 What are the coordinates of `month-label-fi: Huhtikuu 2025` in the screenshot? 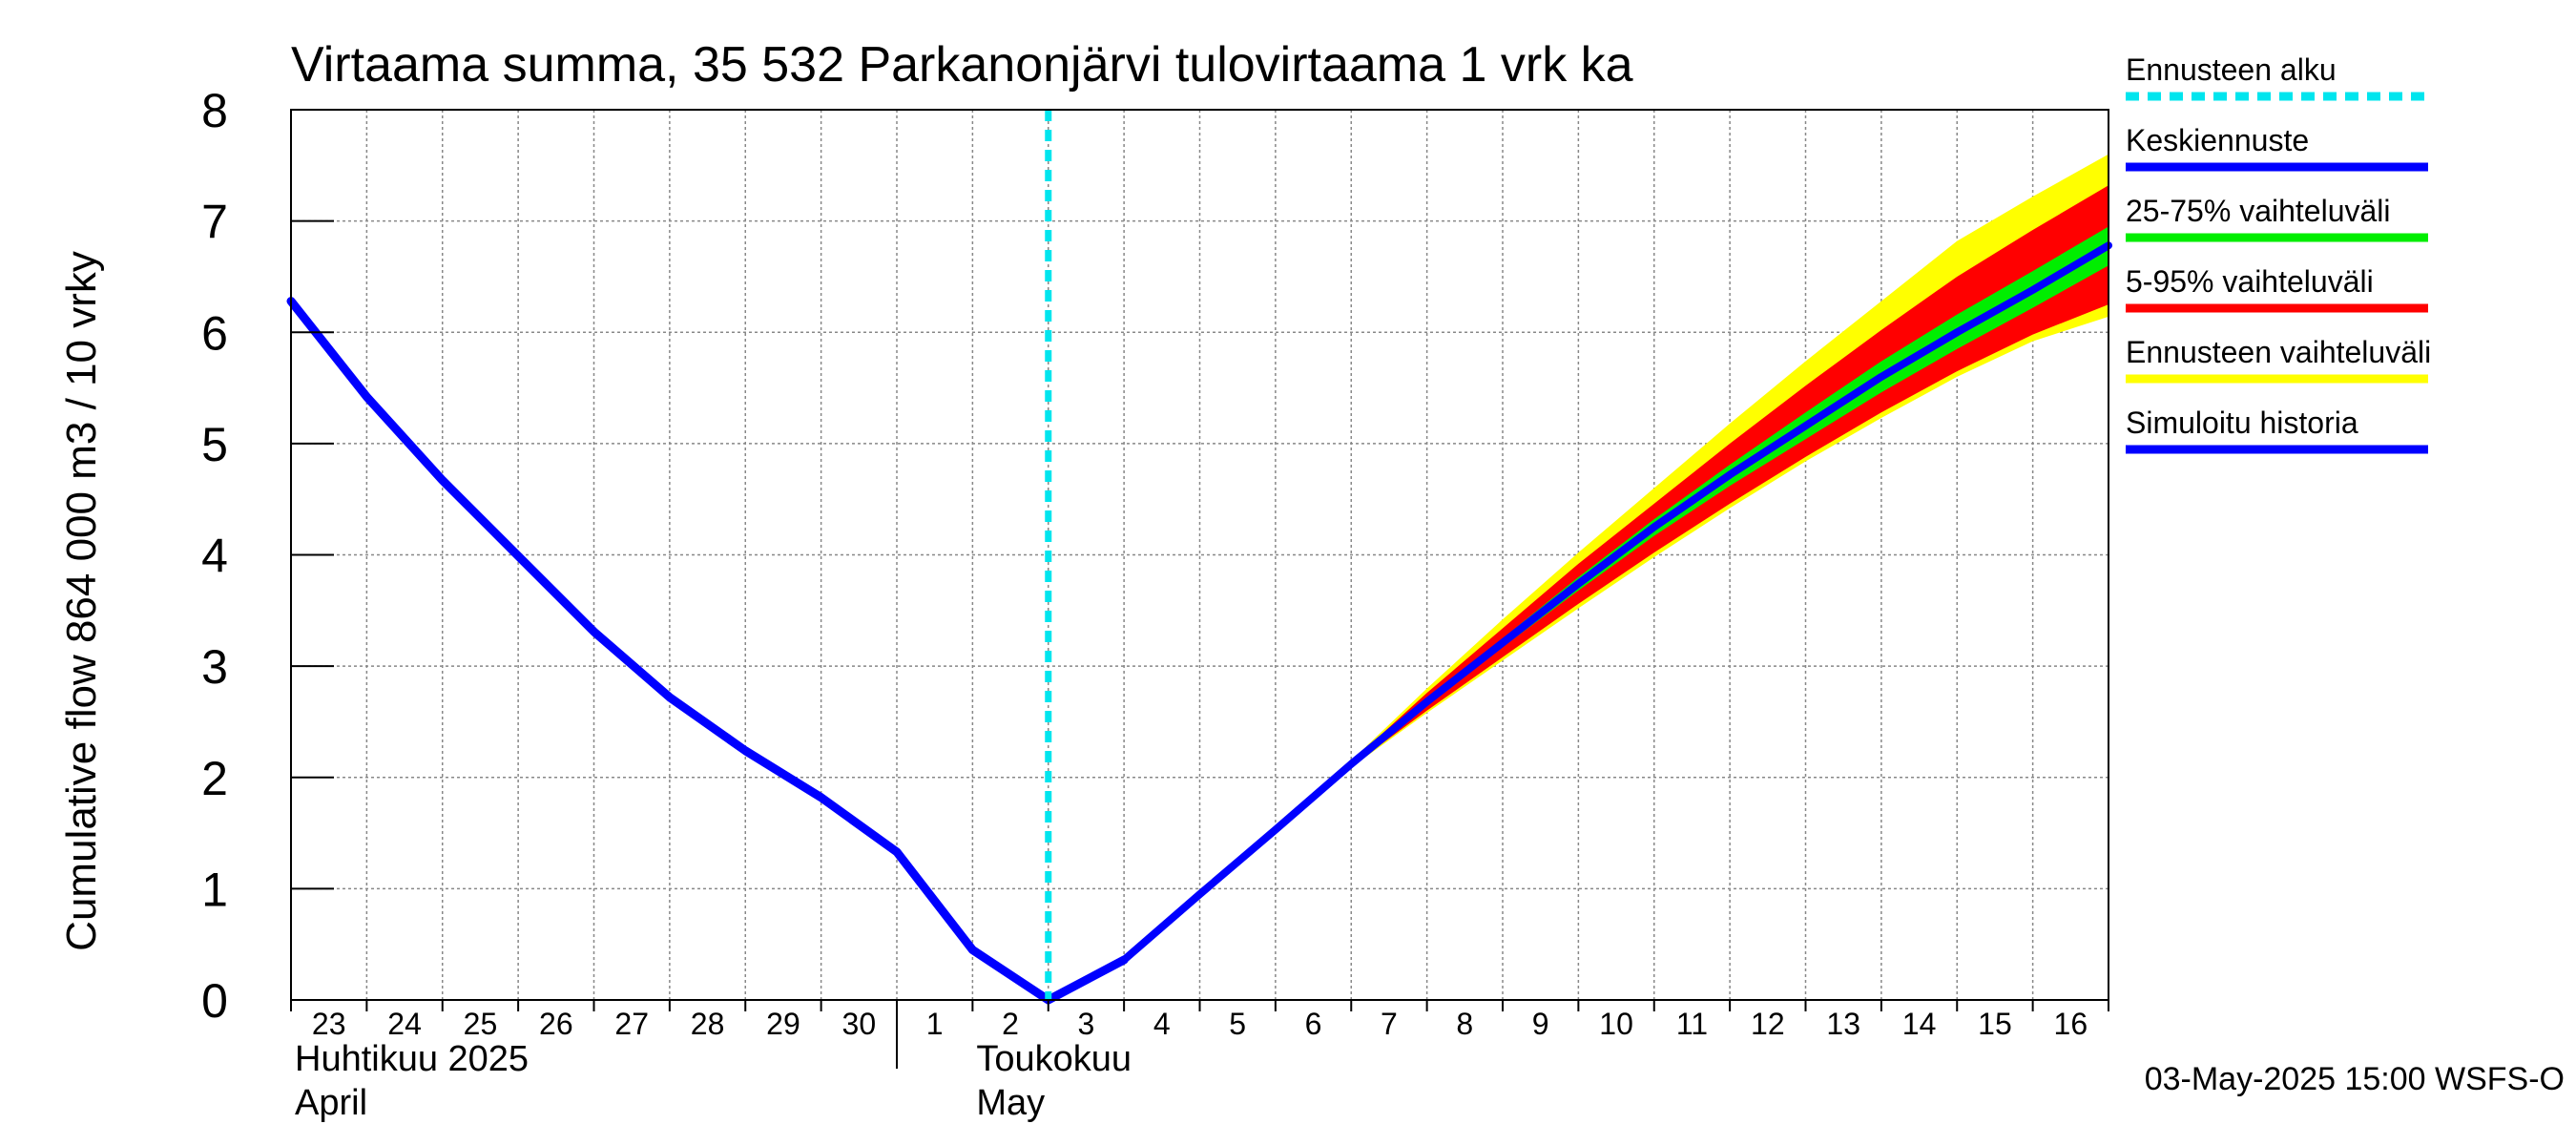 It's located at (412, 1059).